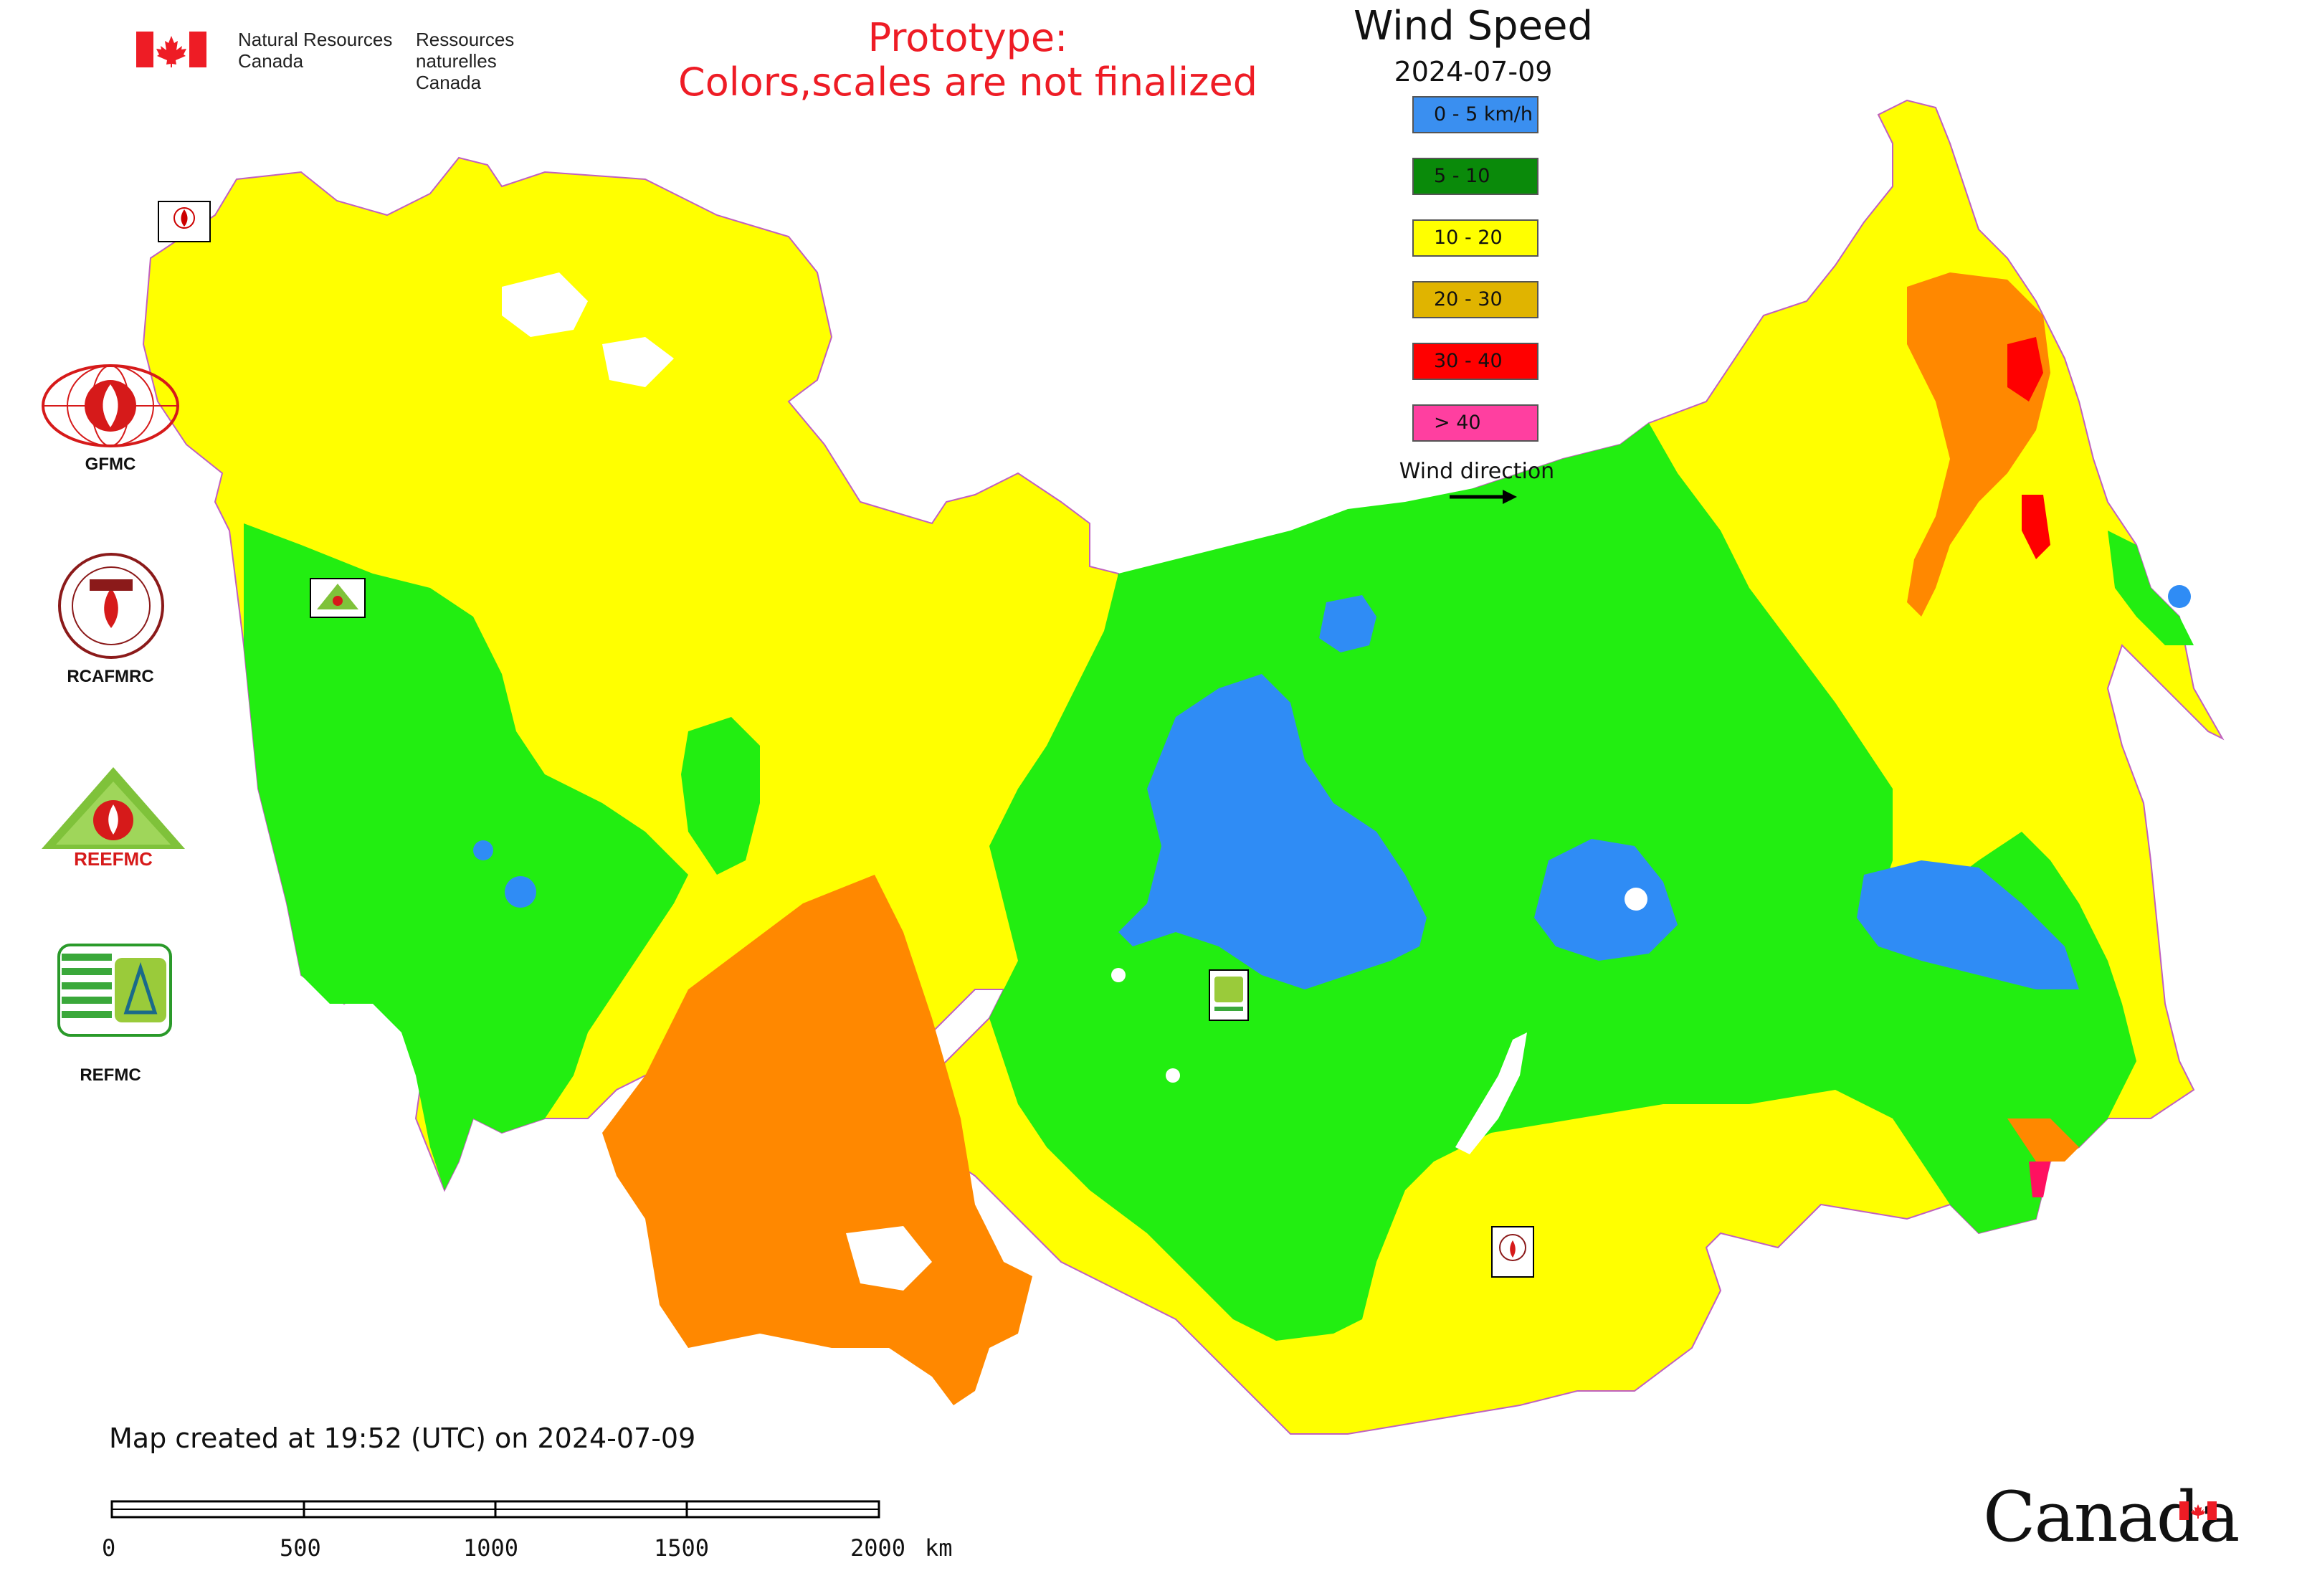 This screenshot has width=2302, height=1596. What do you see at coordinates (2198, 1510) in the screenshot?
I see `canada-wordmark-flag-icon` at bounding box center [2198, 1510].